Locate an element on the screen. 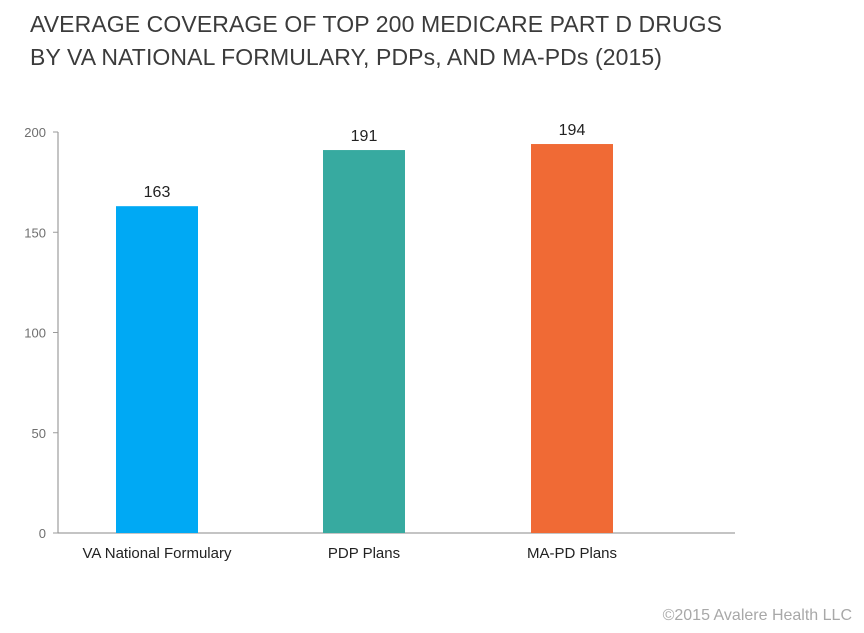 The width and height of the screenshot is (864, 633). y-tick-label: 0 is located at coordinates (42, 533).